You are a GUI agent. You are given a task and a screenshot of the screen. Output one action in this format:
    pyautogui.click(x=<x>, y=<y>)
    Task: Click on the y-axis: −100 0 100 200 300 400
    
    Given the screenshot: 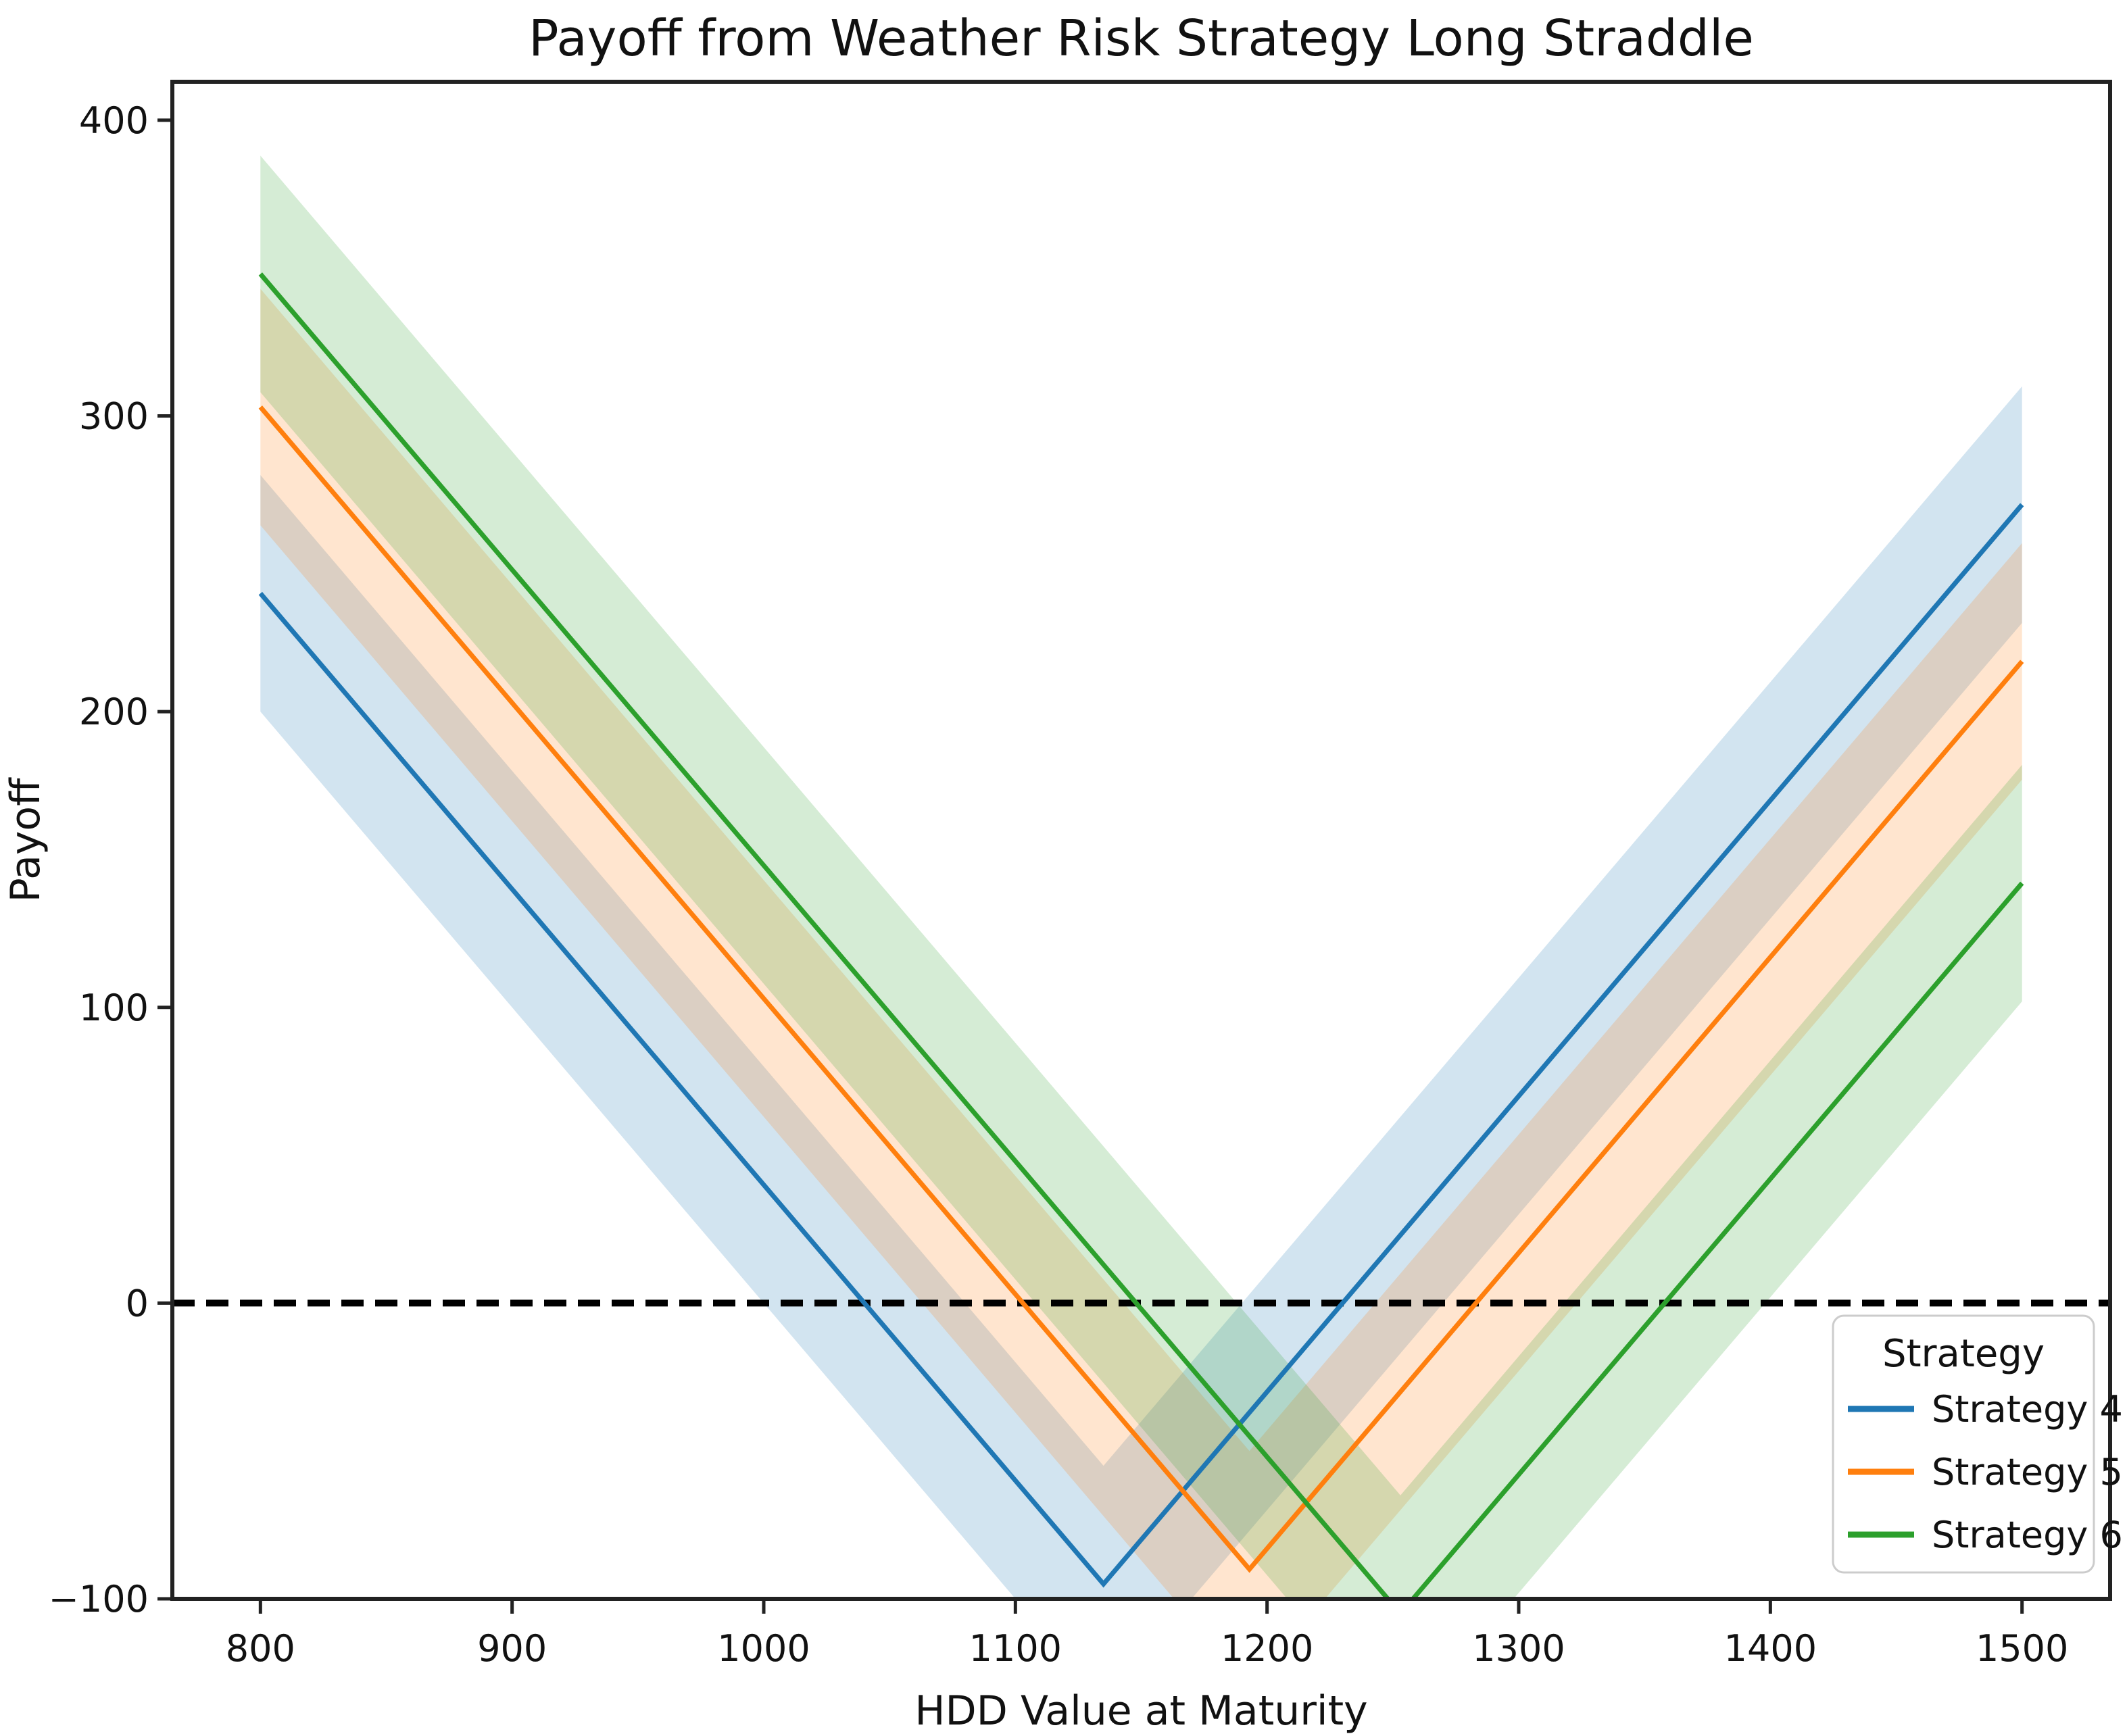 What is the action you would take?
    pyautogui.click(x=110, y=859)
    